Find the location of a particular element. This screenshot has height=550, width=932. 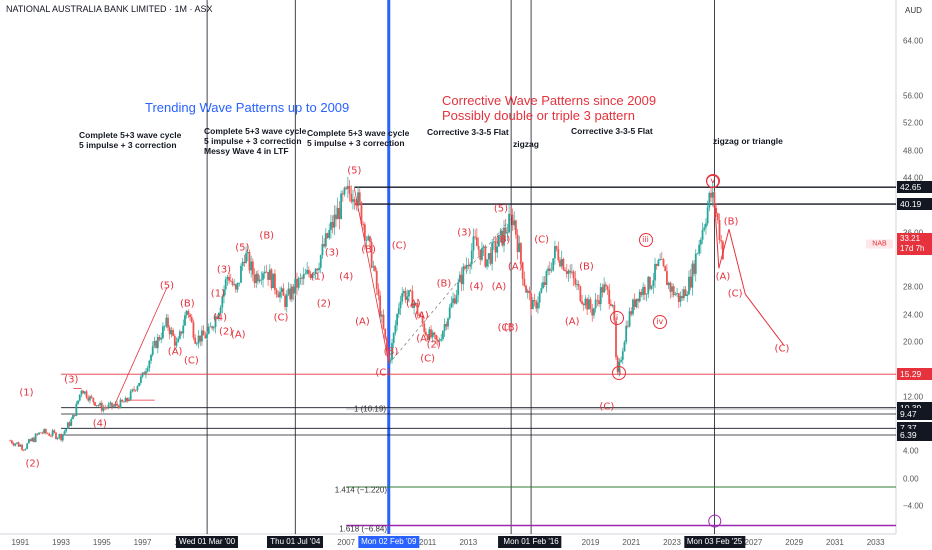

year-tick: 1995 is located at coordinates (101, 542).